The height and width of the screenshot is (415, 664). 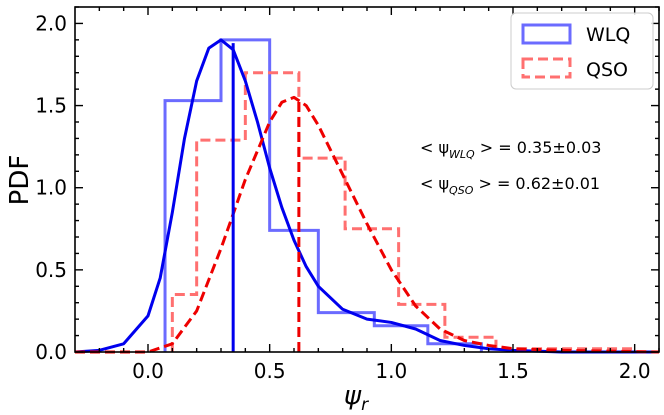 I want to click on annotation-wlq-suffix: > = 0.35±0.03, so click(x=538, y=147).